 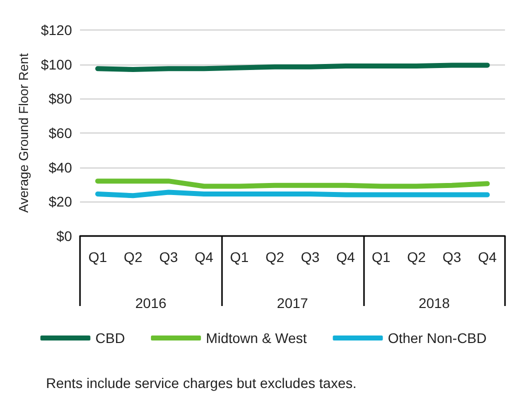 What do you see at coordinates (292, 303) in the screenshot?
I see `text: 2017` at bounding box center [292, 303].